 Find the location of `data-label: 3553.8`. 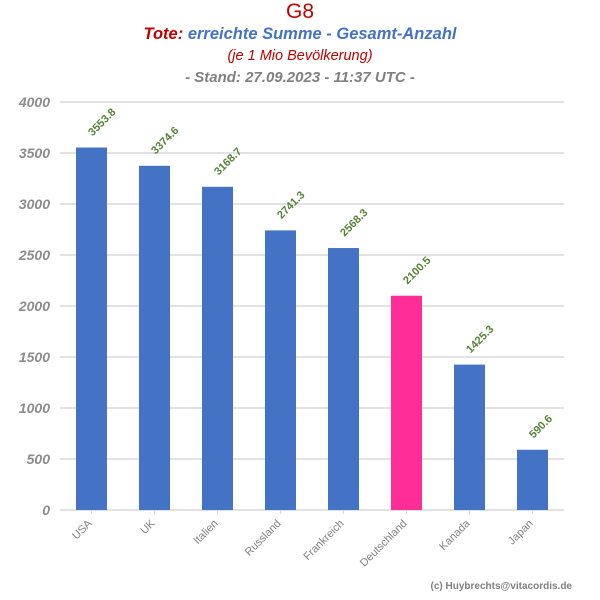

data-label: 3553.8 is located at coordinates (102, 122).